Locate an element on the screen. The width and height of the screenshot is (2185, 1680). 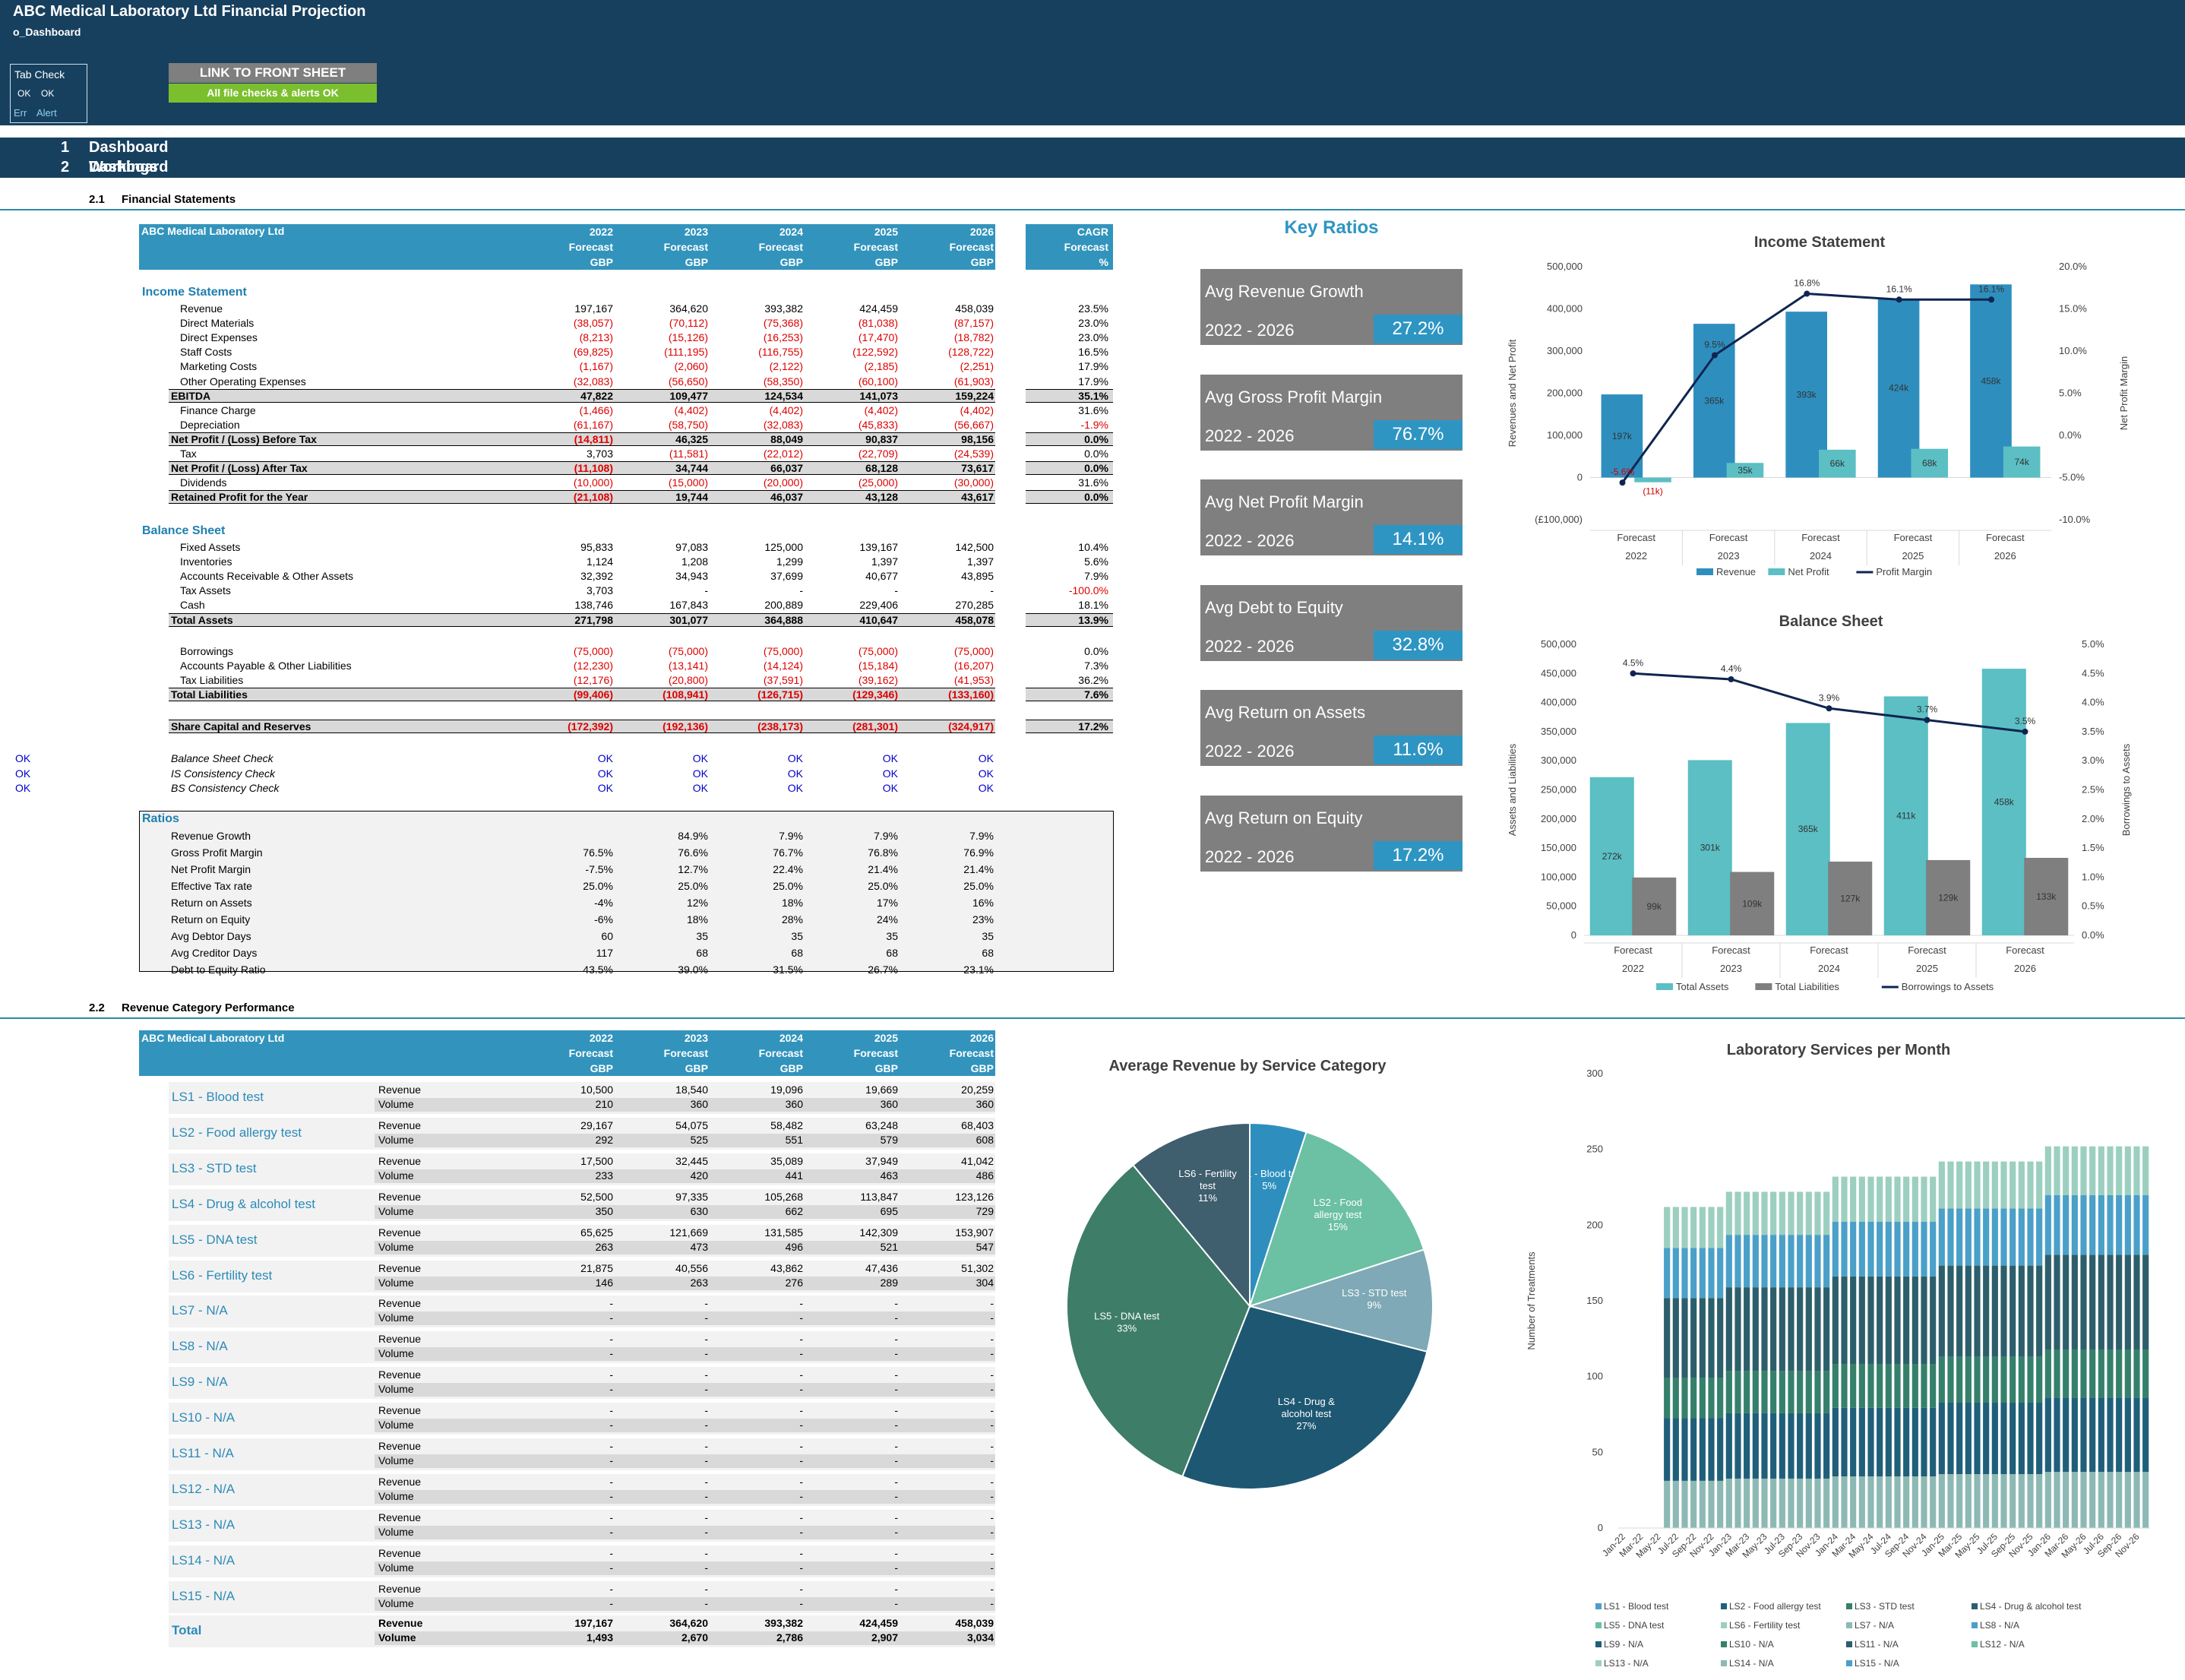
line-label: 4.4% is located at coordinates (1731, 668).